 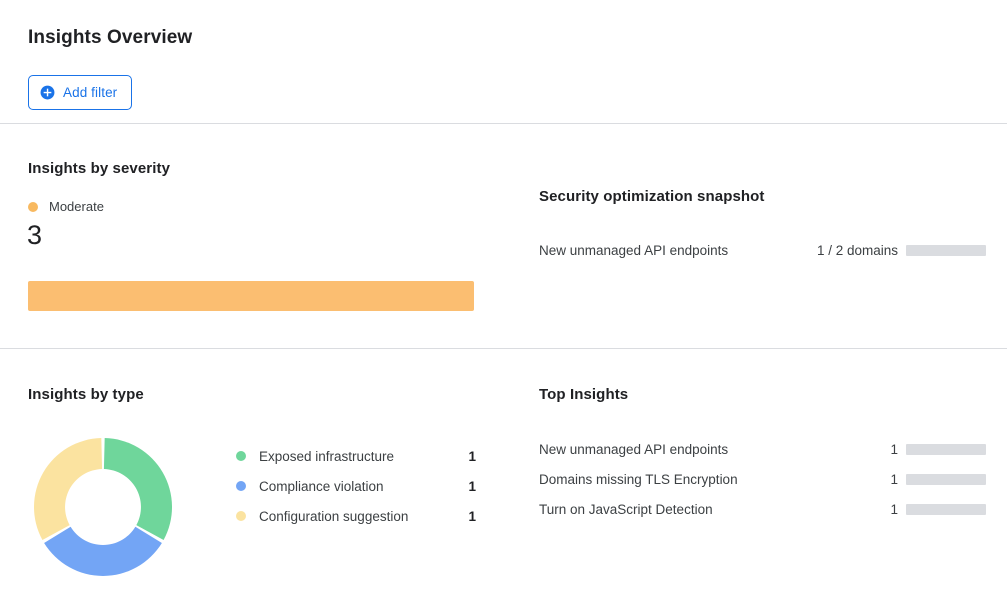 I want to click on severity-legend: Moderate, so click(x=66, y=206).